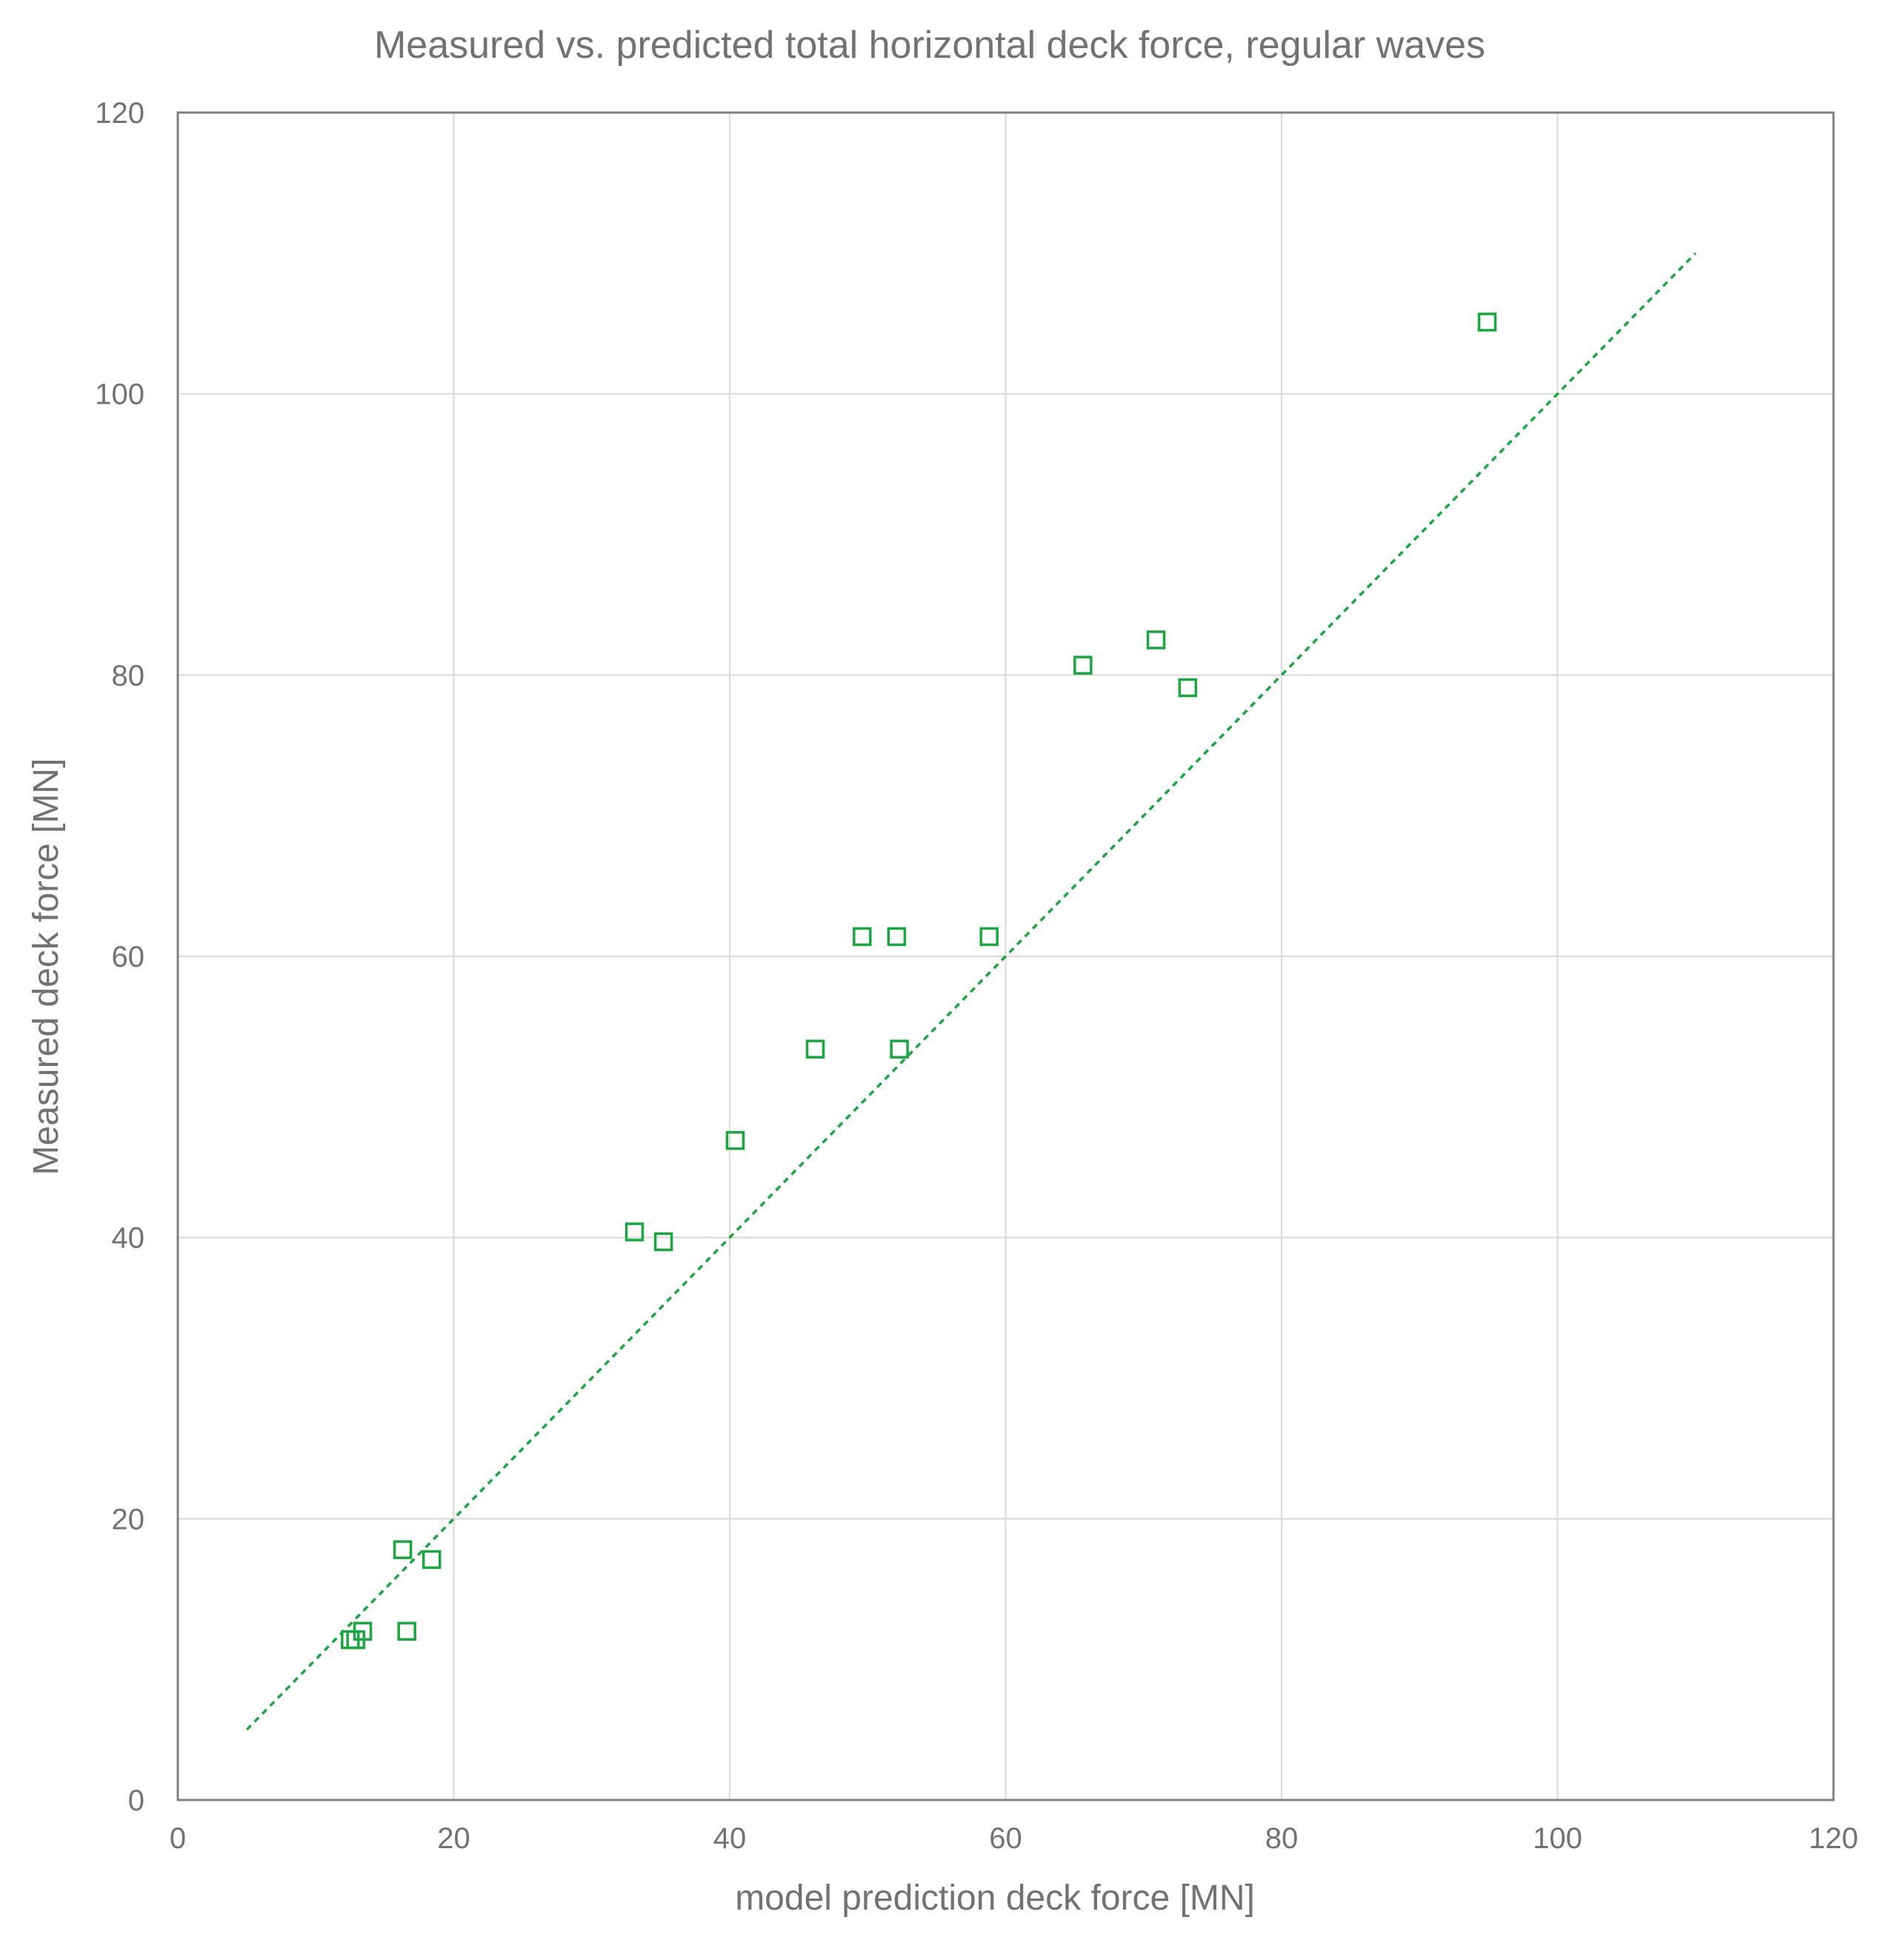 This screenshot has width=1895, height=1960. I want to click on y-tick-label: 0, so click(136, 1800).